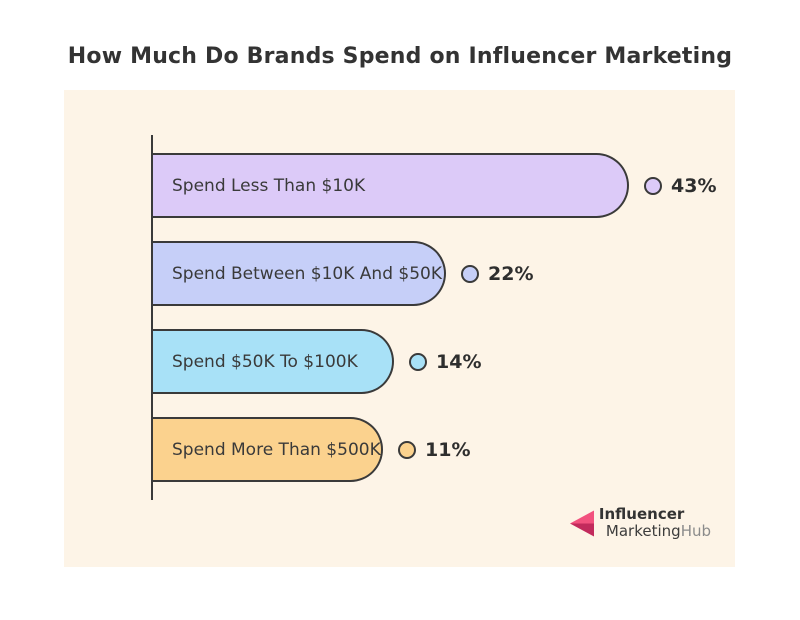  Describe the element at coordinates (694, 185) in the screenshot. I see `value-label: 43%` at that location.